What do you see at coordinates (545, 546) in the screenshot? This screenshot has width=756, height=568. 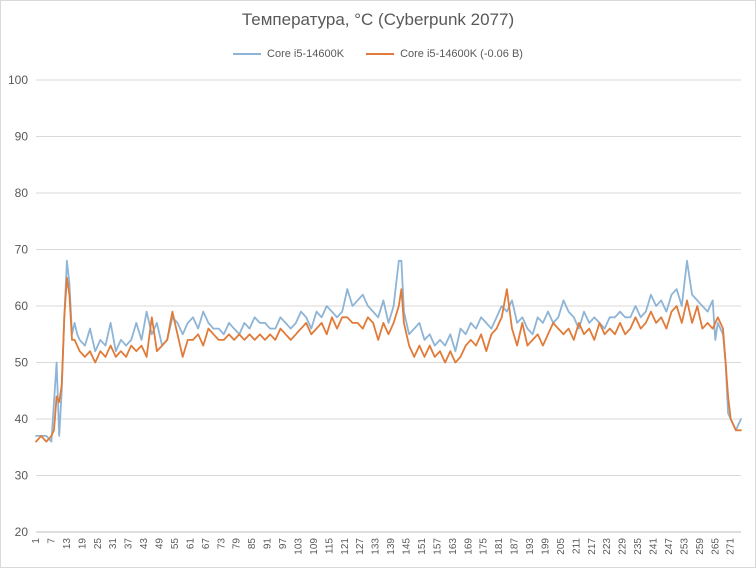 I see `x-tick-label-199: 199` at bounding box center [545, 546].